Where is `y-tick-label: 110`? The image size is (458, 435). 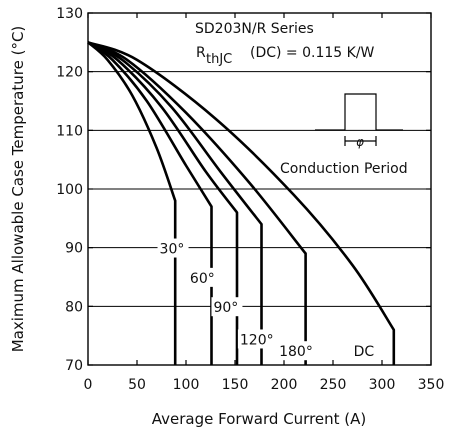 y-tick-label: 110 is located at coordinates (69, 131).